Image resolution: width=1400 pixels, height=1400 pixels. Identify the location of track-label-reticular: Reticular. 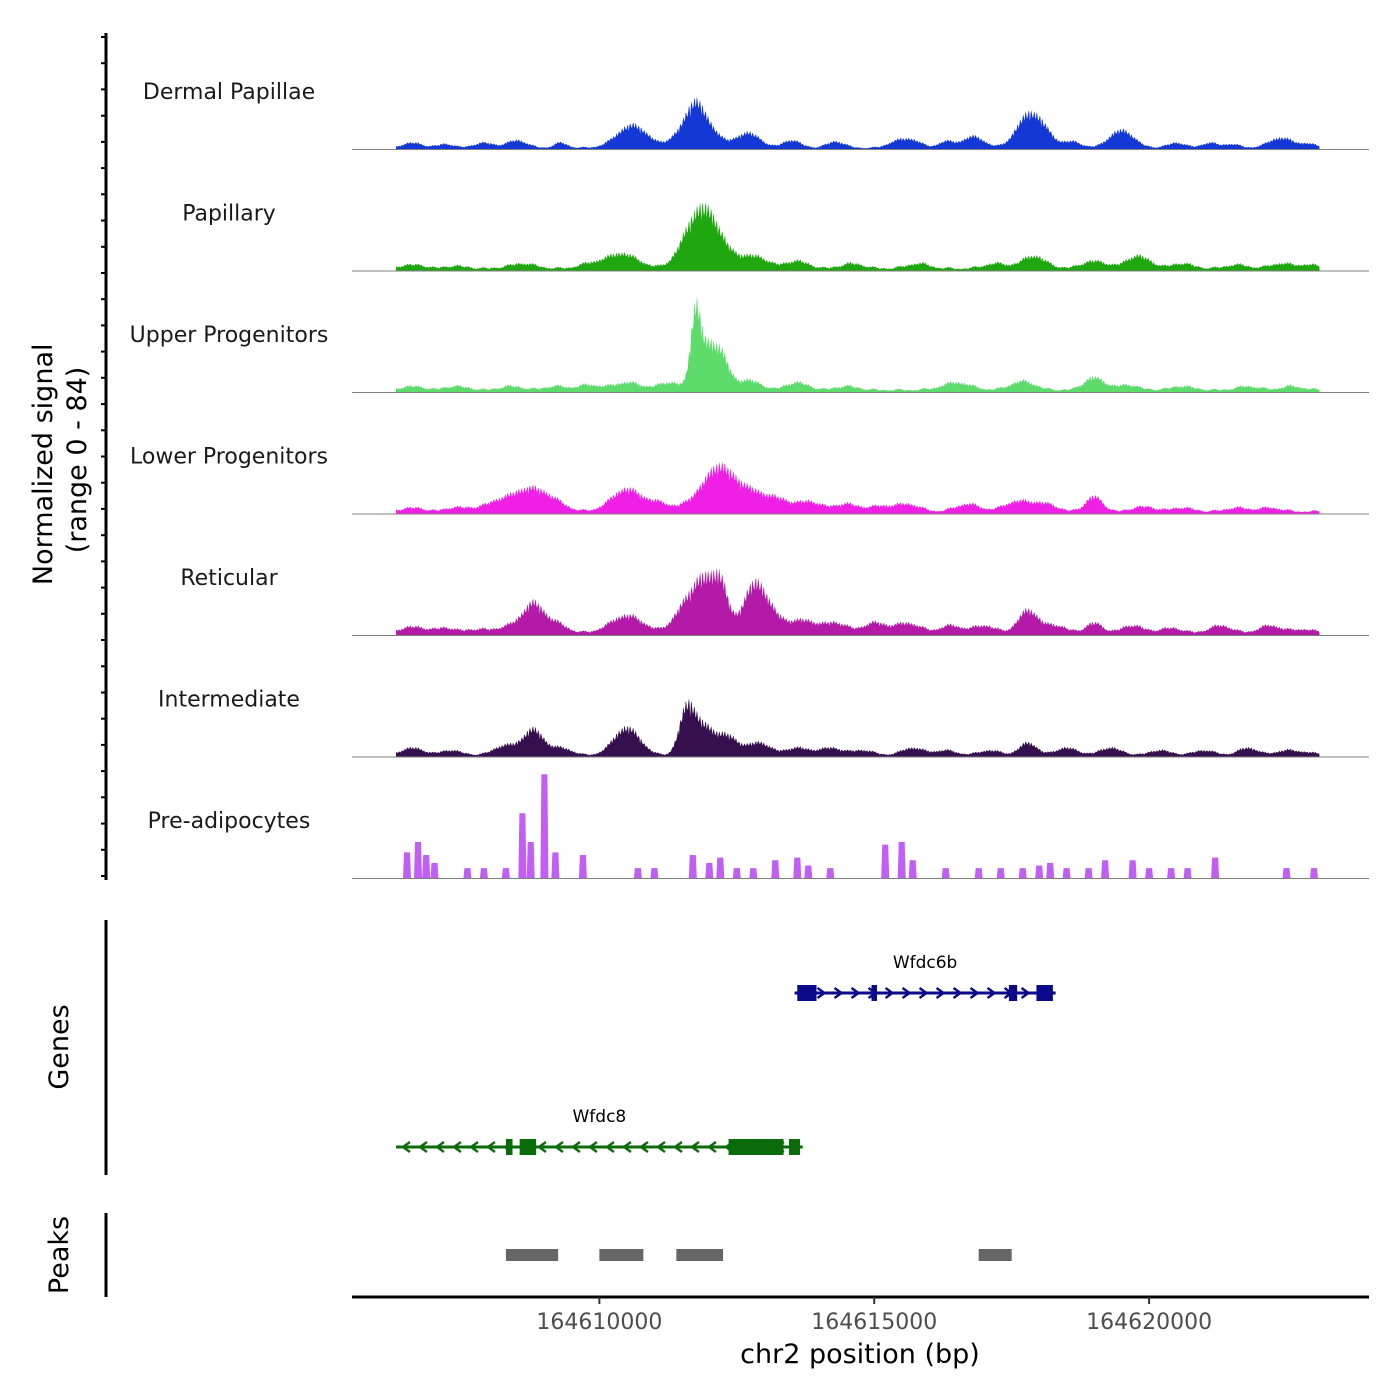
(229, 578).